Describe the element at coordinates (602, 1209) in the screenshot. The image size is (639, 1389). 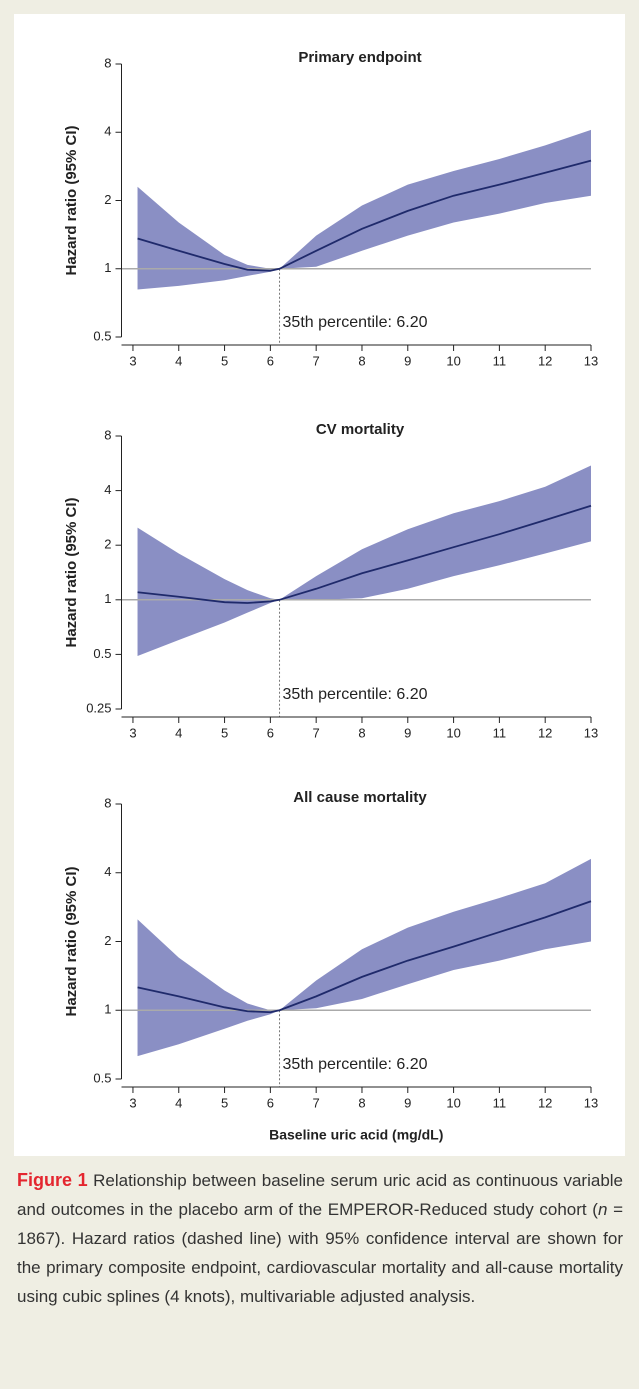
I see `caption-italic: n` at that location.